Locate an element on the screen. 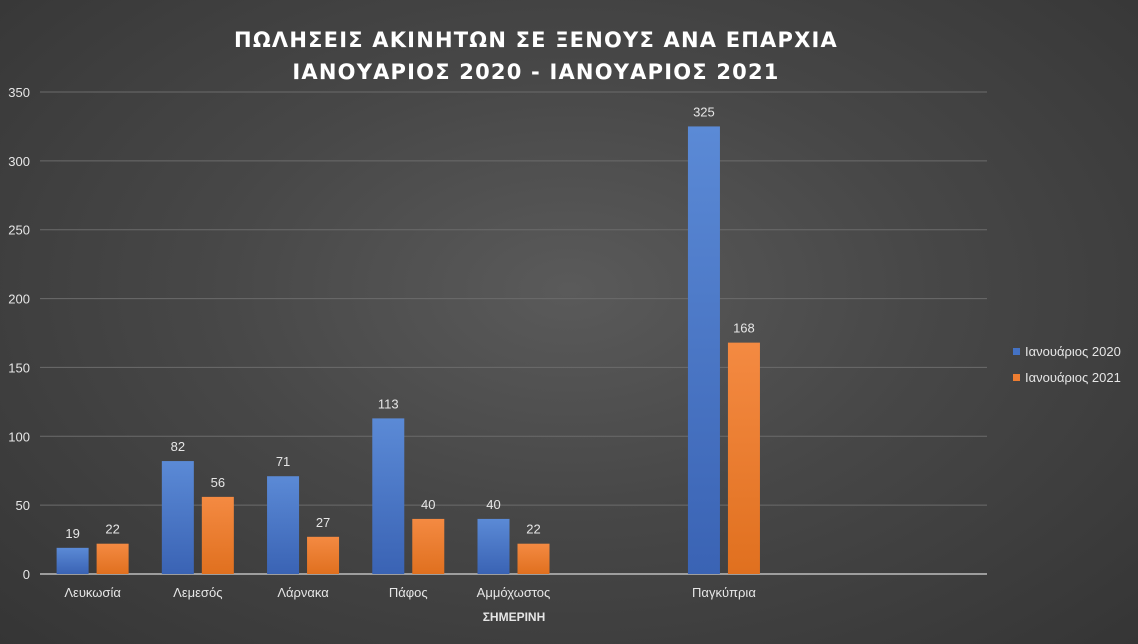 This screenshot has height=644, width=1138. data-label: 56 is located at coordinates (218, 482).